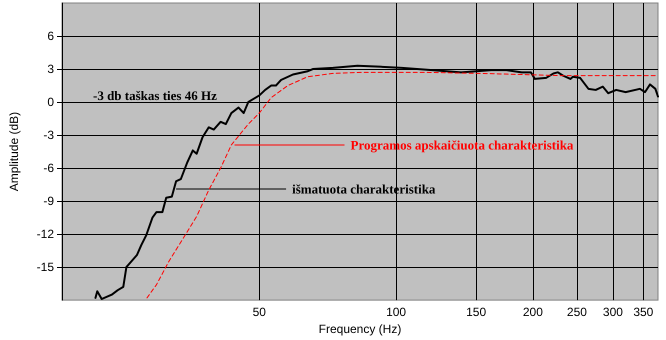 The height and width of the screenshot is (340, 666). What do you see at coordinates (155, 95) in the screenshot?
I see `annotation: -3 db taškas ties 46 Hz` at bounding box center [155, 95].